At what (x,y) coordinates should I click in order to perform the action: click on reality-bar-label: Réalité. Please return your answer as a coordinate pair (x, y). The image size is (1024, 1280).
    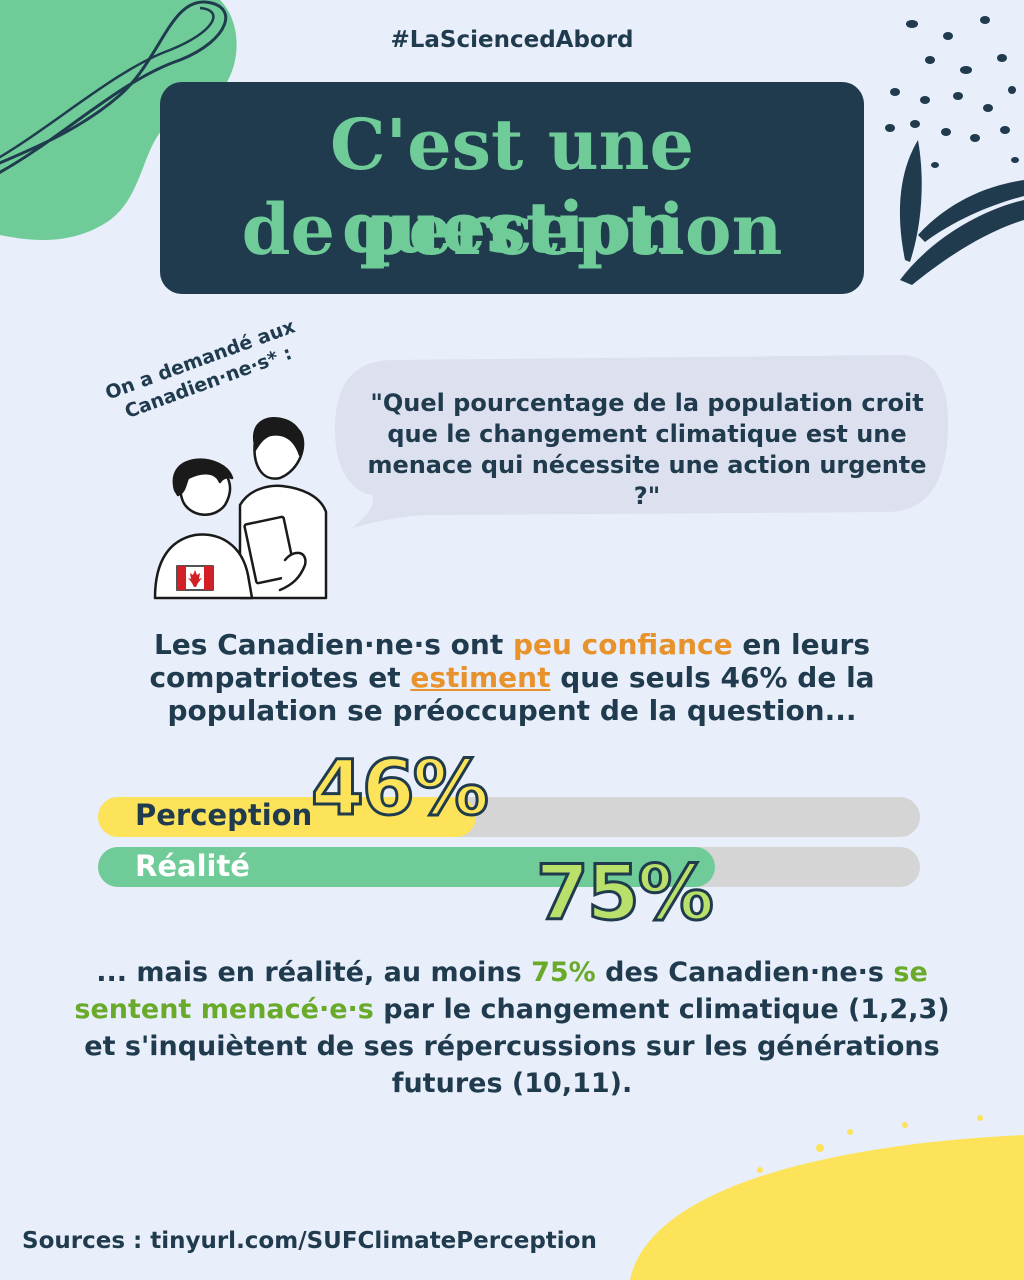
    Looking at the image, I should click on (192, 866).